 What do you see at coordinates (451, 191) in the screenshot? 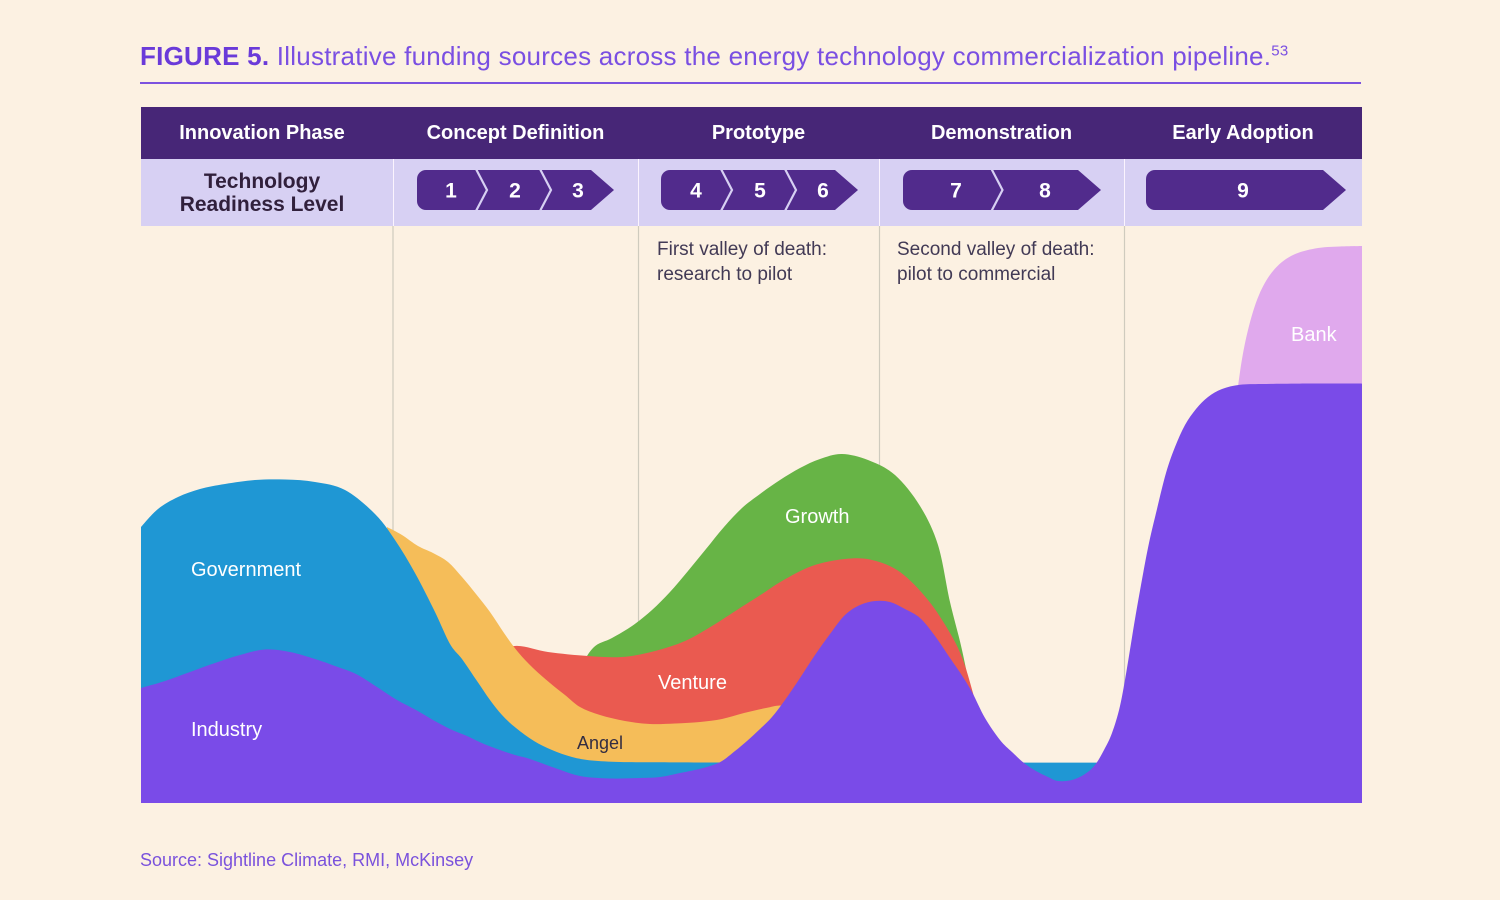
I see `svg-text: 1` at bounding box center [451, 191].